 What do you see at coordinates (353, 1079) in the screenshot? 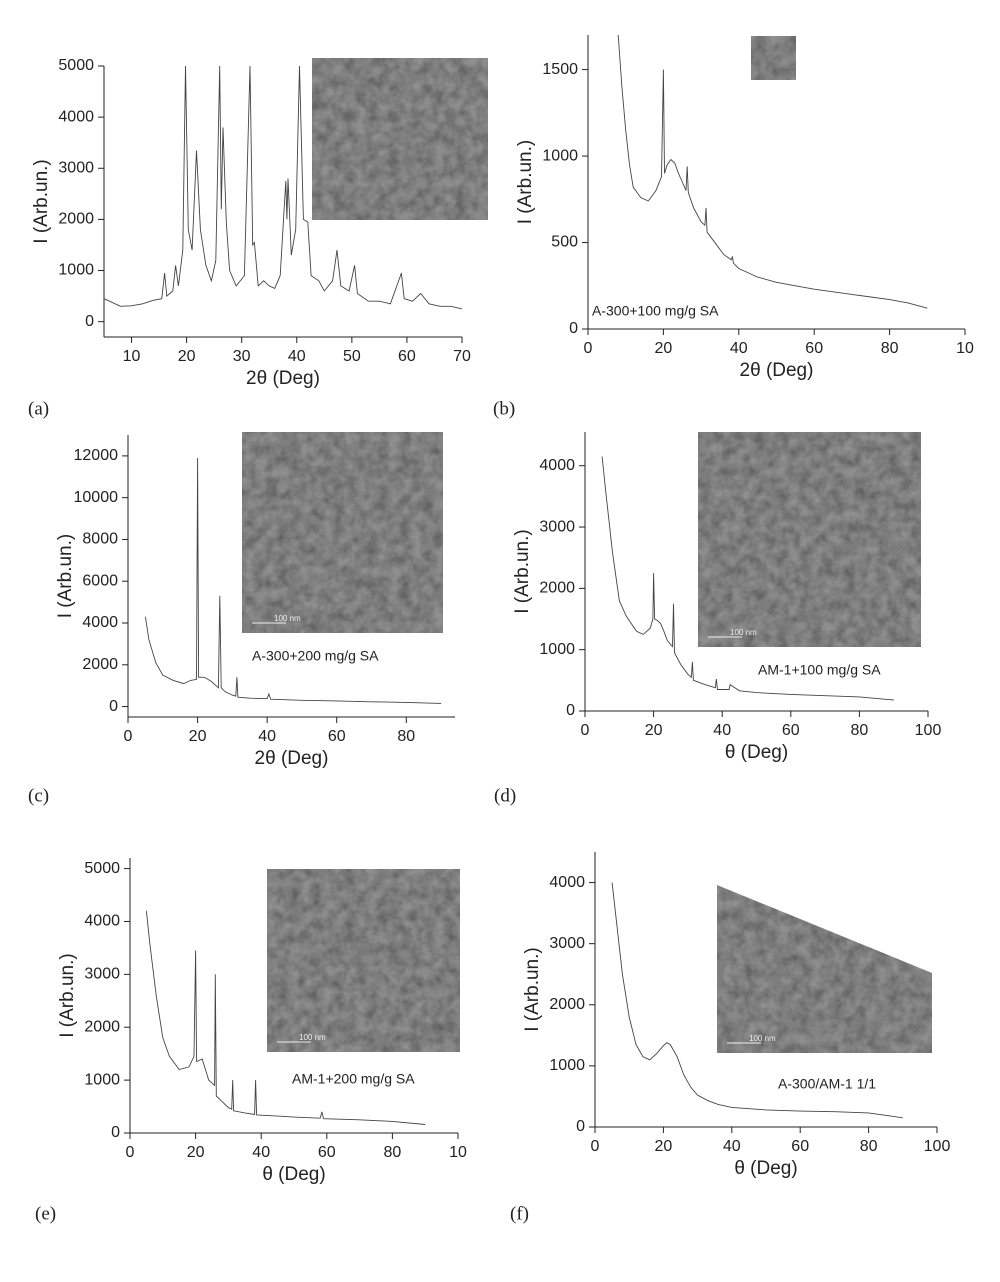
I see `annotation: AM-1+200 mg/g SA` at bounding box center [353, 1079].